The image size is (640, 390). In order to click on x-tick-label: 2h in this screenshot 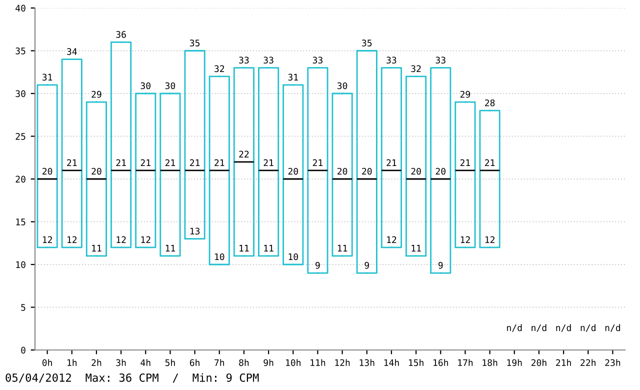, I will do `click(97, 362)`.